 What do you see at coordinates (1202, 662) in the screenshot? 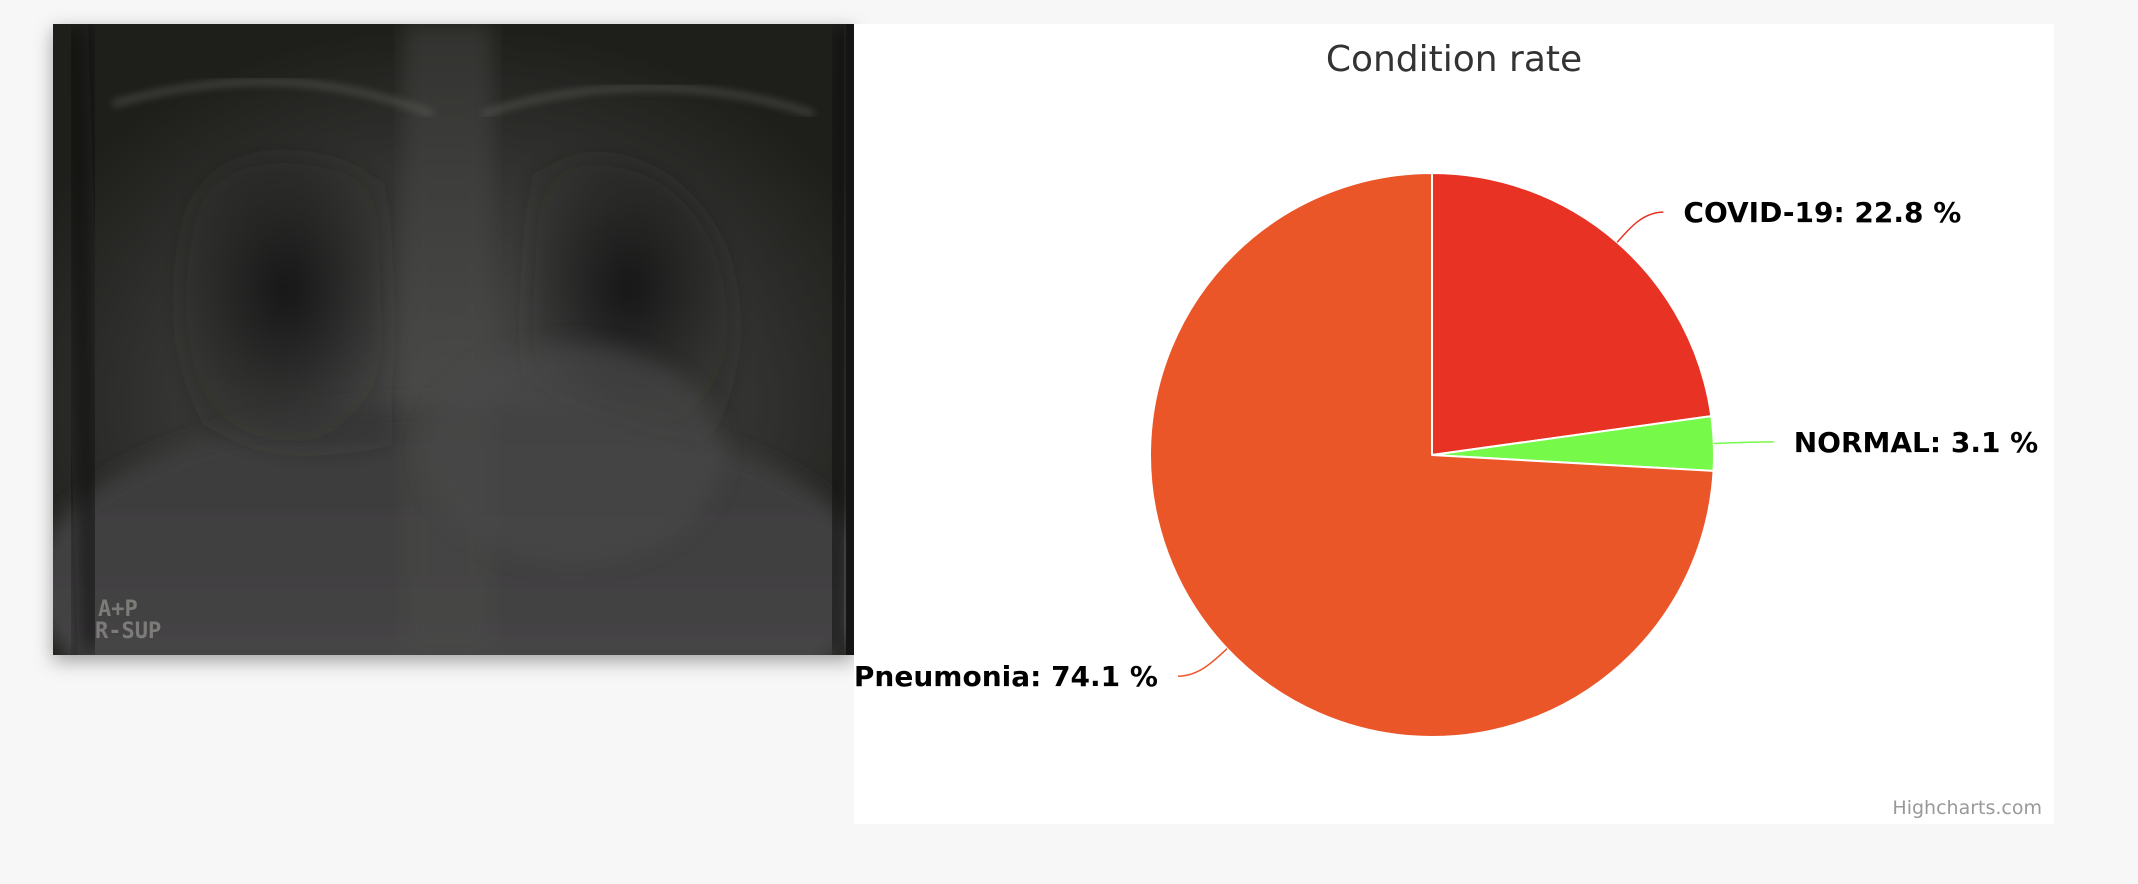
I see `pie-connector-pneumonia` at bounding box center [1202, 662].